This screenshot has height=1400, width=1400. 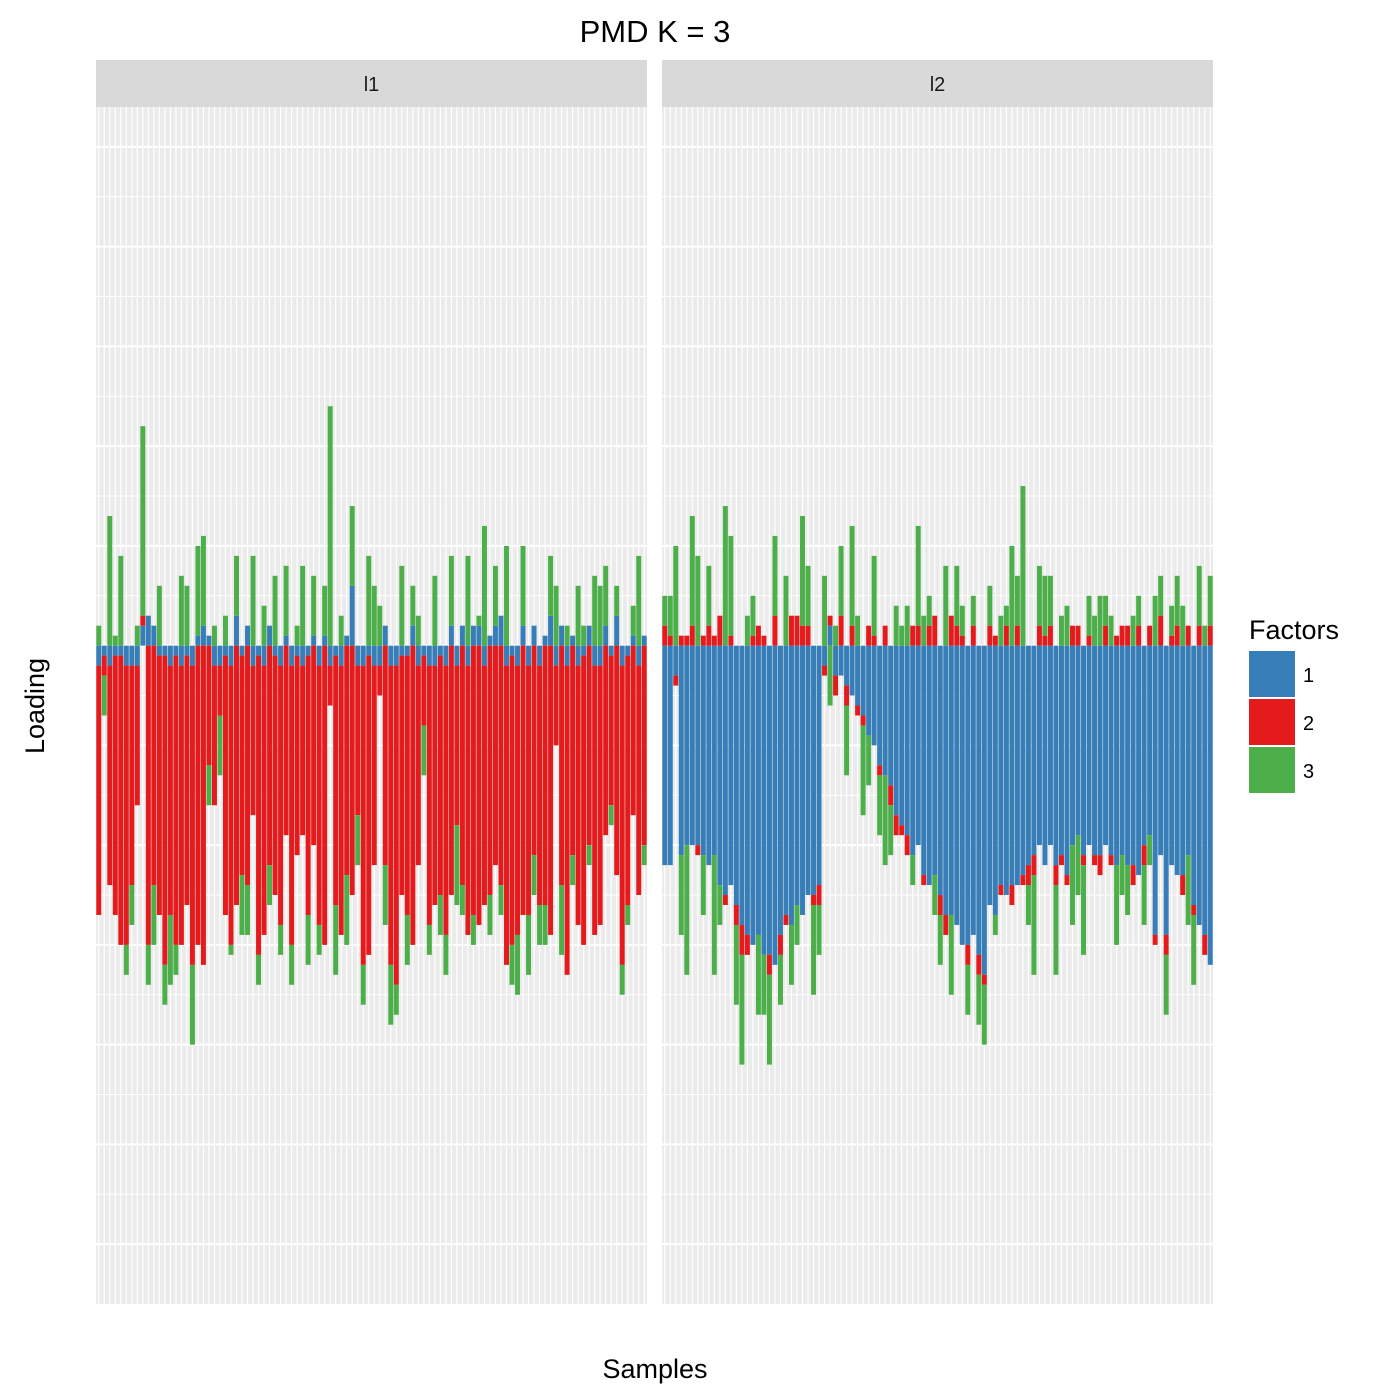 What do you see at coordinates (372, 85) in the screenshot?
I see `strip-label-l1: l1` at bounding box center [372, 85].